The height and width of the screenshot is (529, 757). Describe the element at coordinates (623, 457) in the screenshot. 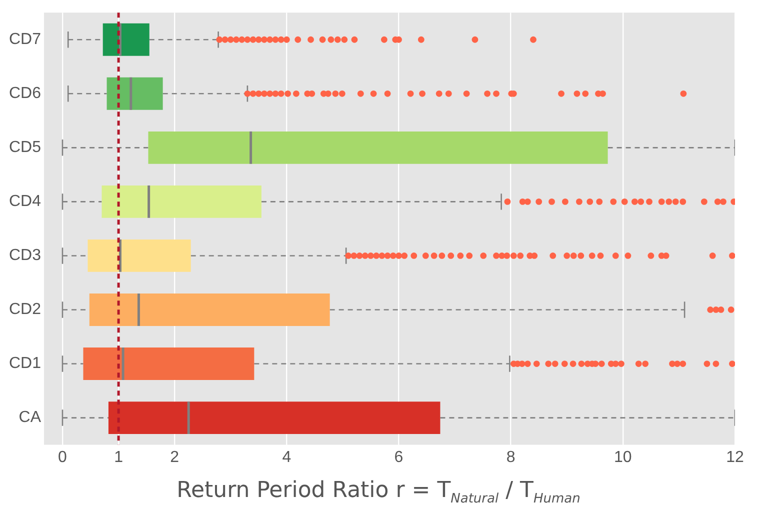

I see `x-tick-label: 10` at that location.